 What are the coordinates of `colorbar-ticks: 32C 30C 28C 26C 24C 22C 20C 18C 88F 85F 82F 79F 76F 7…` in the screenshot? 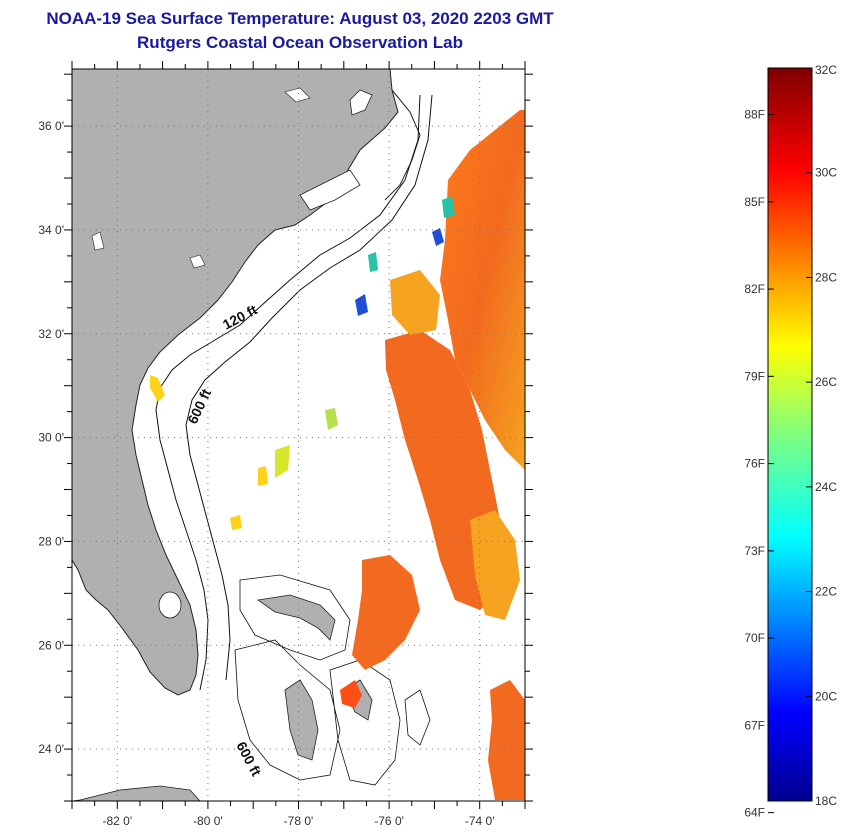 It's located at (790, 441).